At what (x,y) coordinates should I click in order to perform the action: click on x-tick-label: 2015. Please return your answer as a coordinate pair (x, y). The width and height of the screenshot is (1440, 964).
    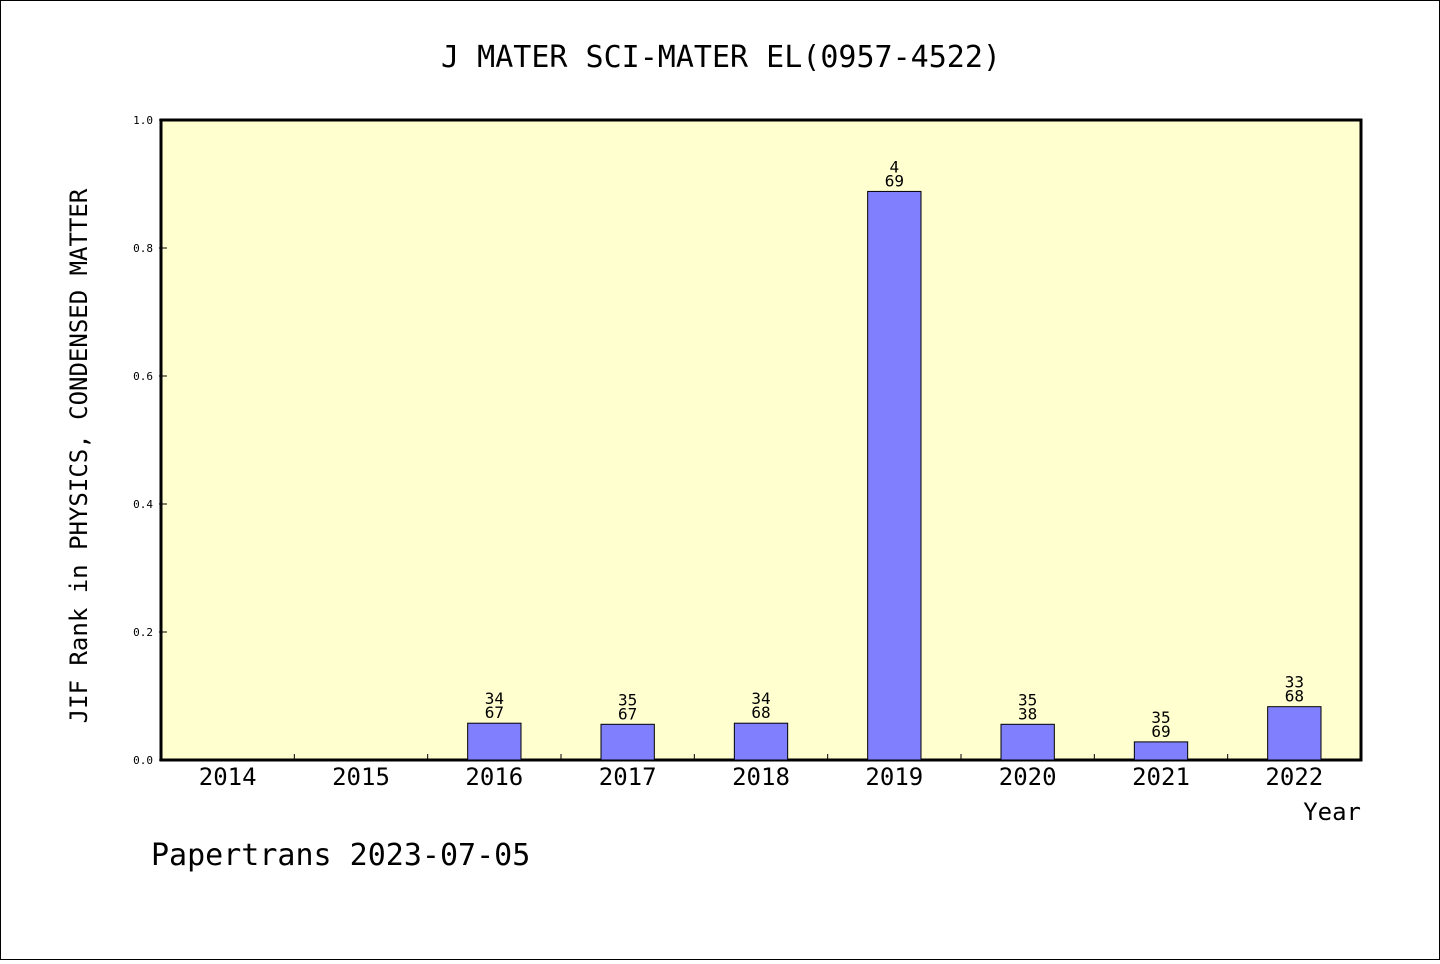
    Looking at the image, I should click on (361, 777).